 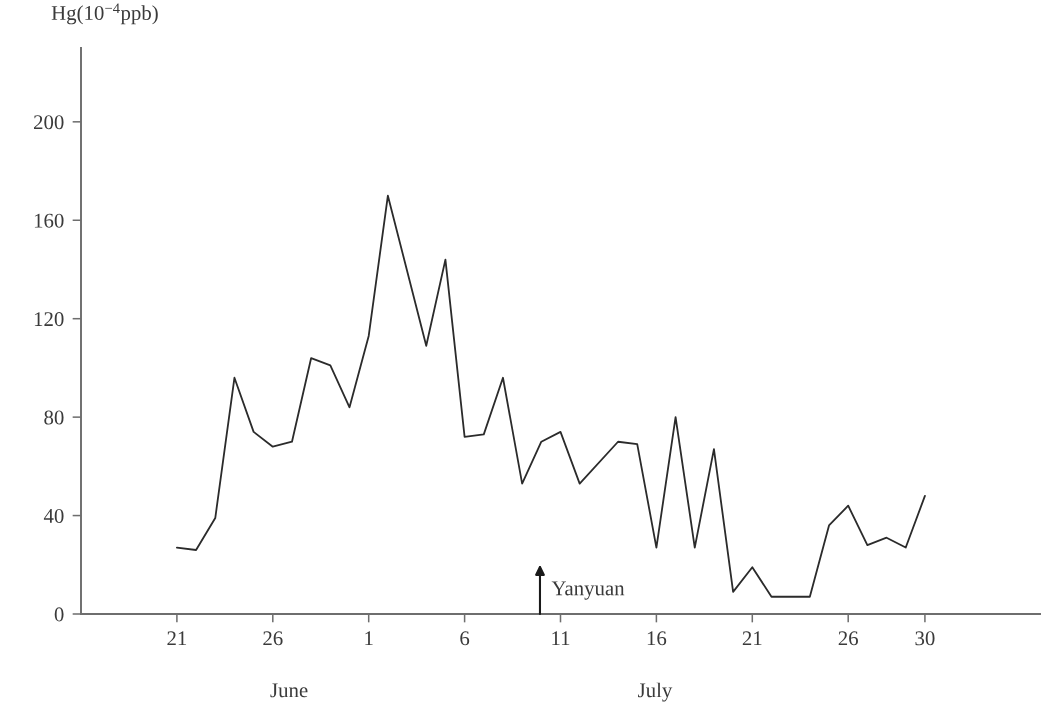 What do you see at coordinates (54, 417) in the screenshot?
I see `y-tick-label: 80` at bounding box center [54, 417].